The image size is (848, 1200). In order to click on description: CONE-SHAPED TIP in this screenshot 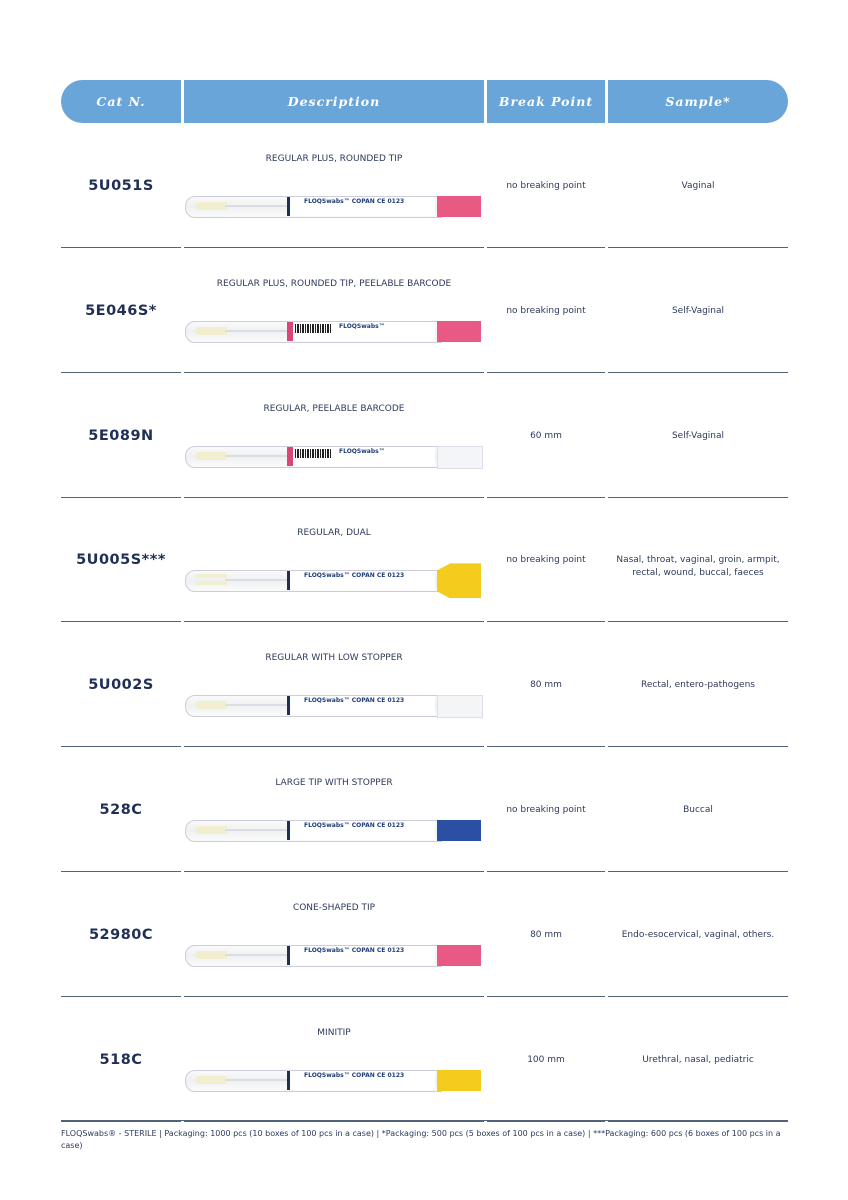, I will do `click(334, 907)`.